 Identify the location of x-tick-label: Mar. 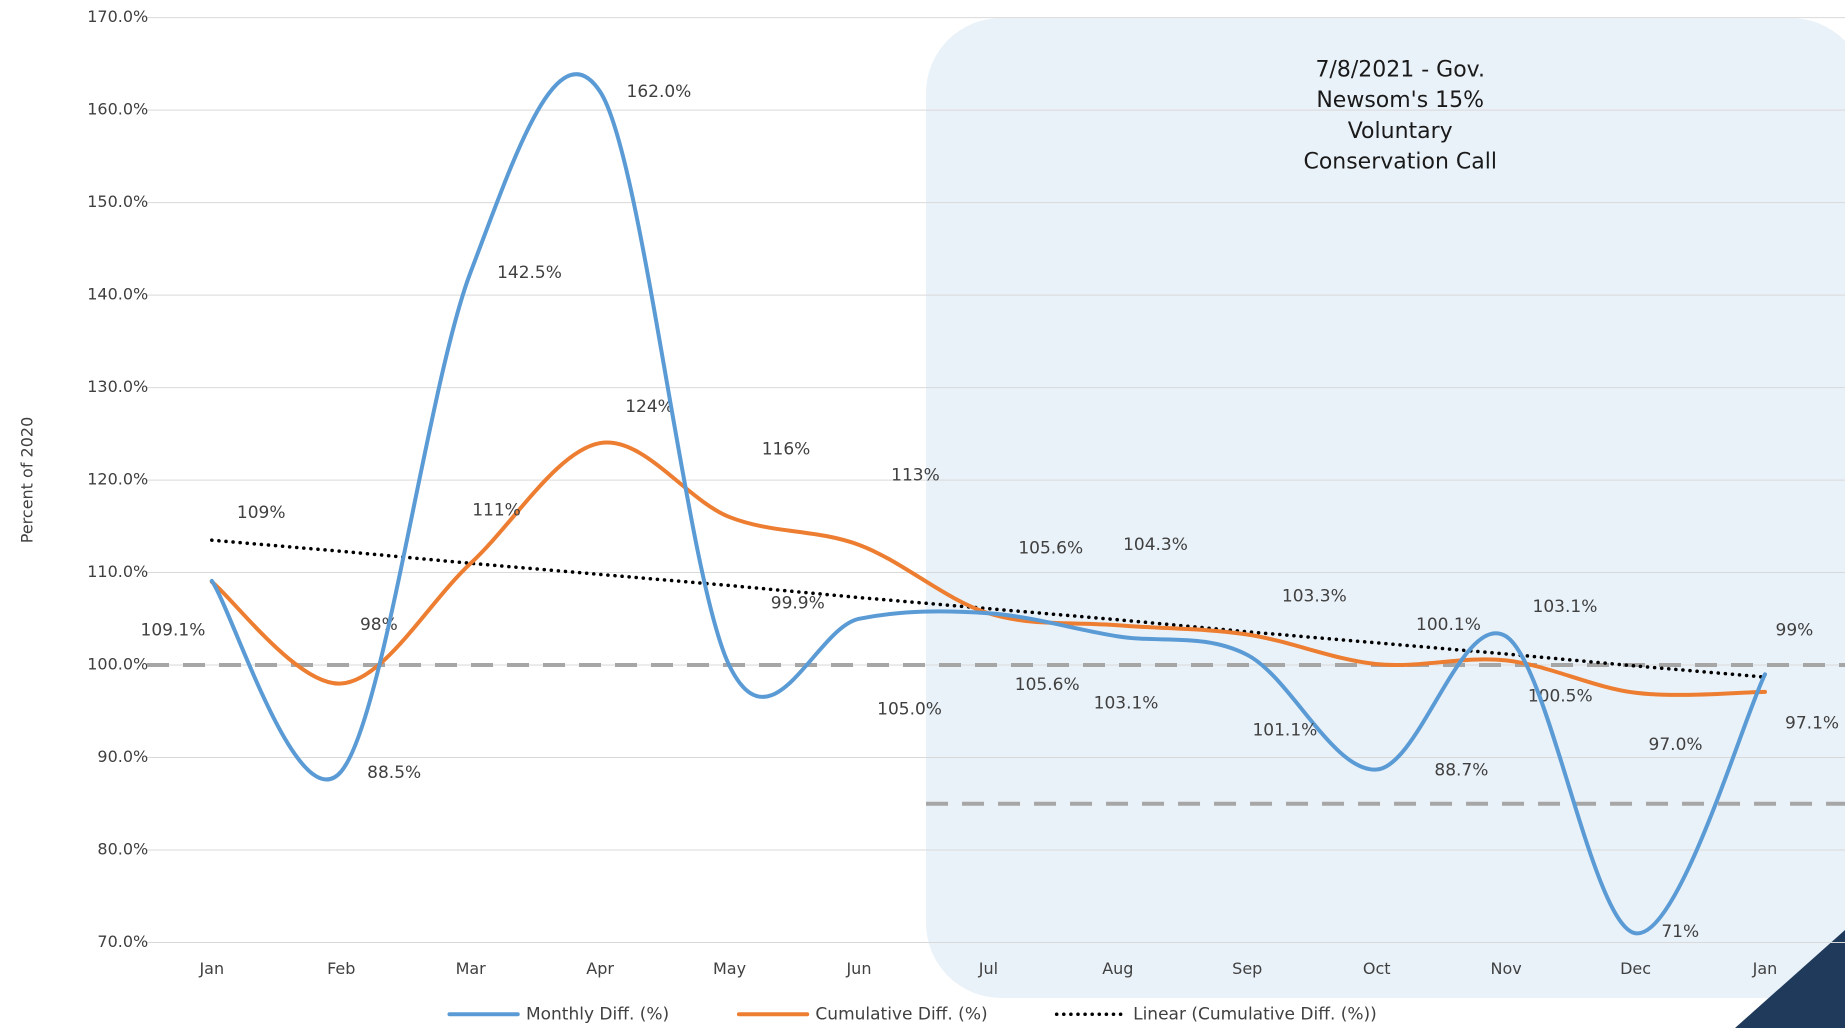
(471, 968).